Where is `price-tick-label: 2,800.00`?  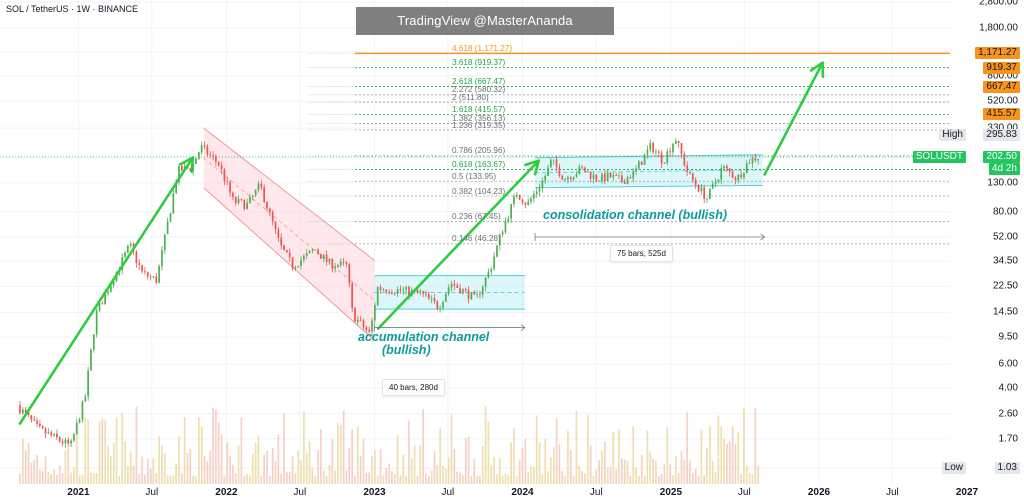 price-tick-label: 2,800.00 is located at coordinates (998, 4).